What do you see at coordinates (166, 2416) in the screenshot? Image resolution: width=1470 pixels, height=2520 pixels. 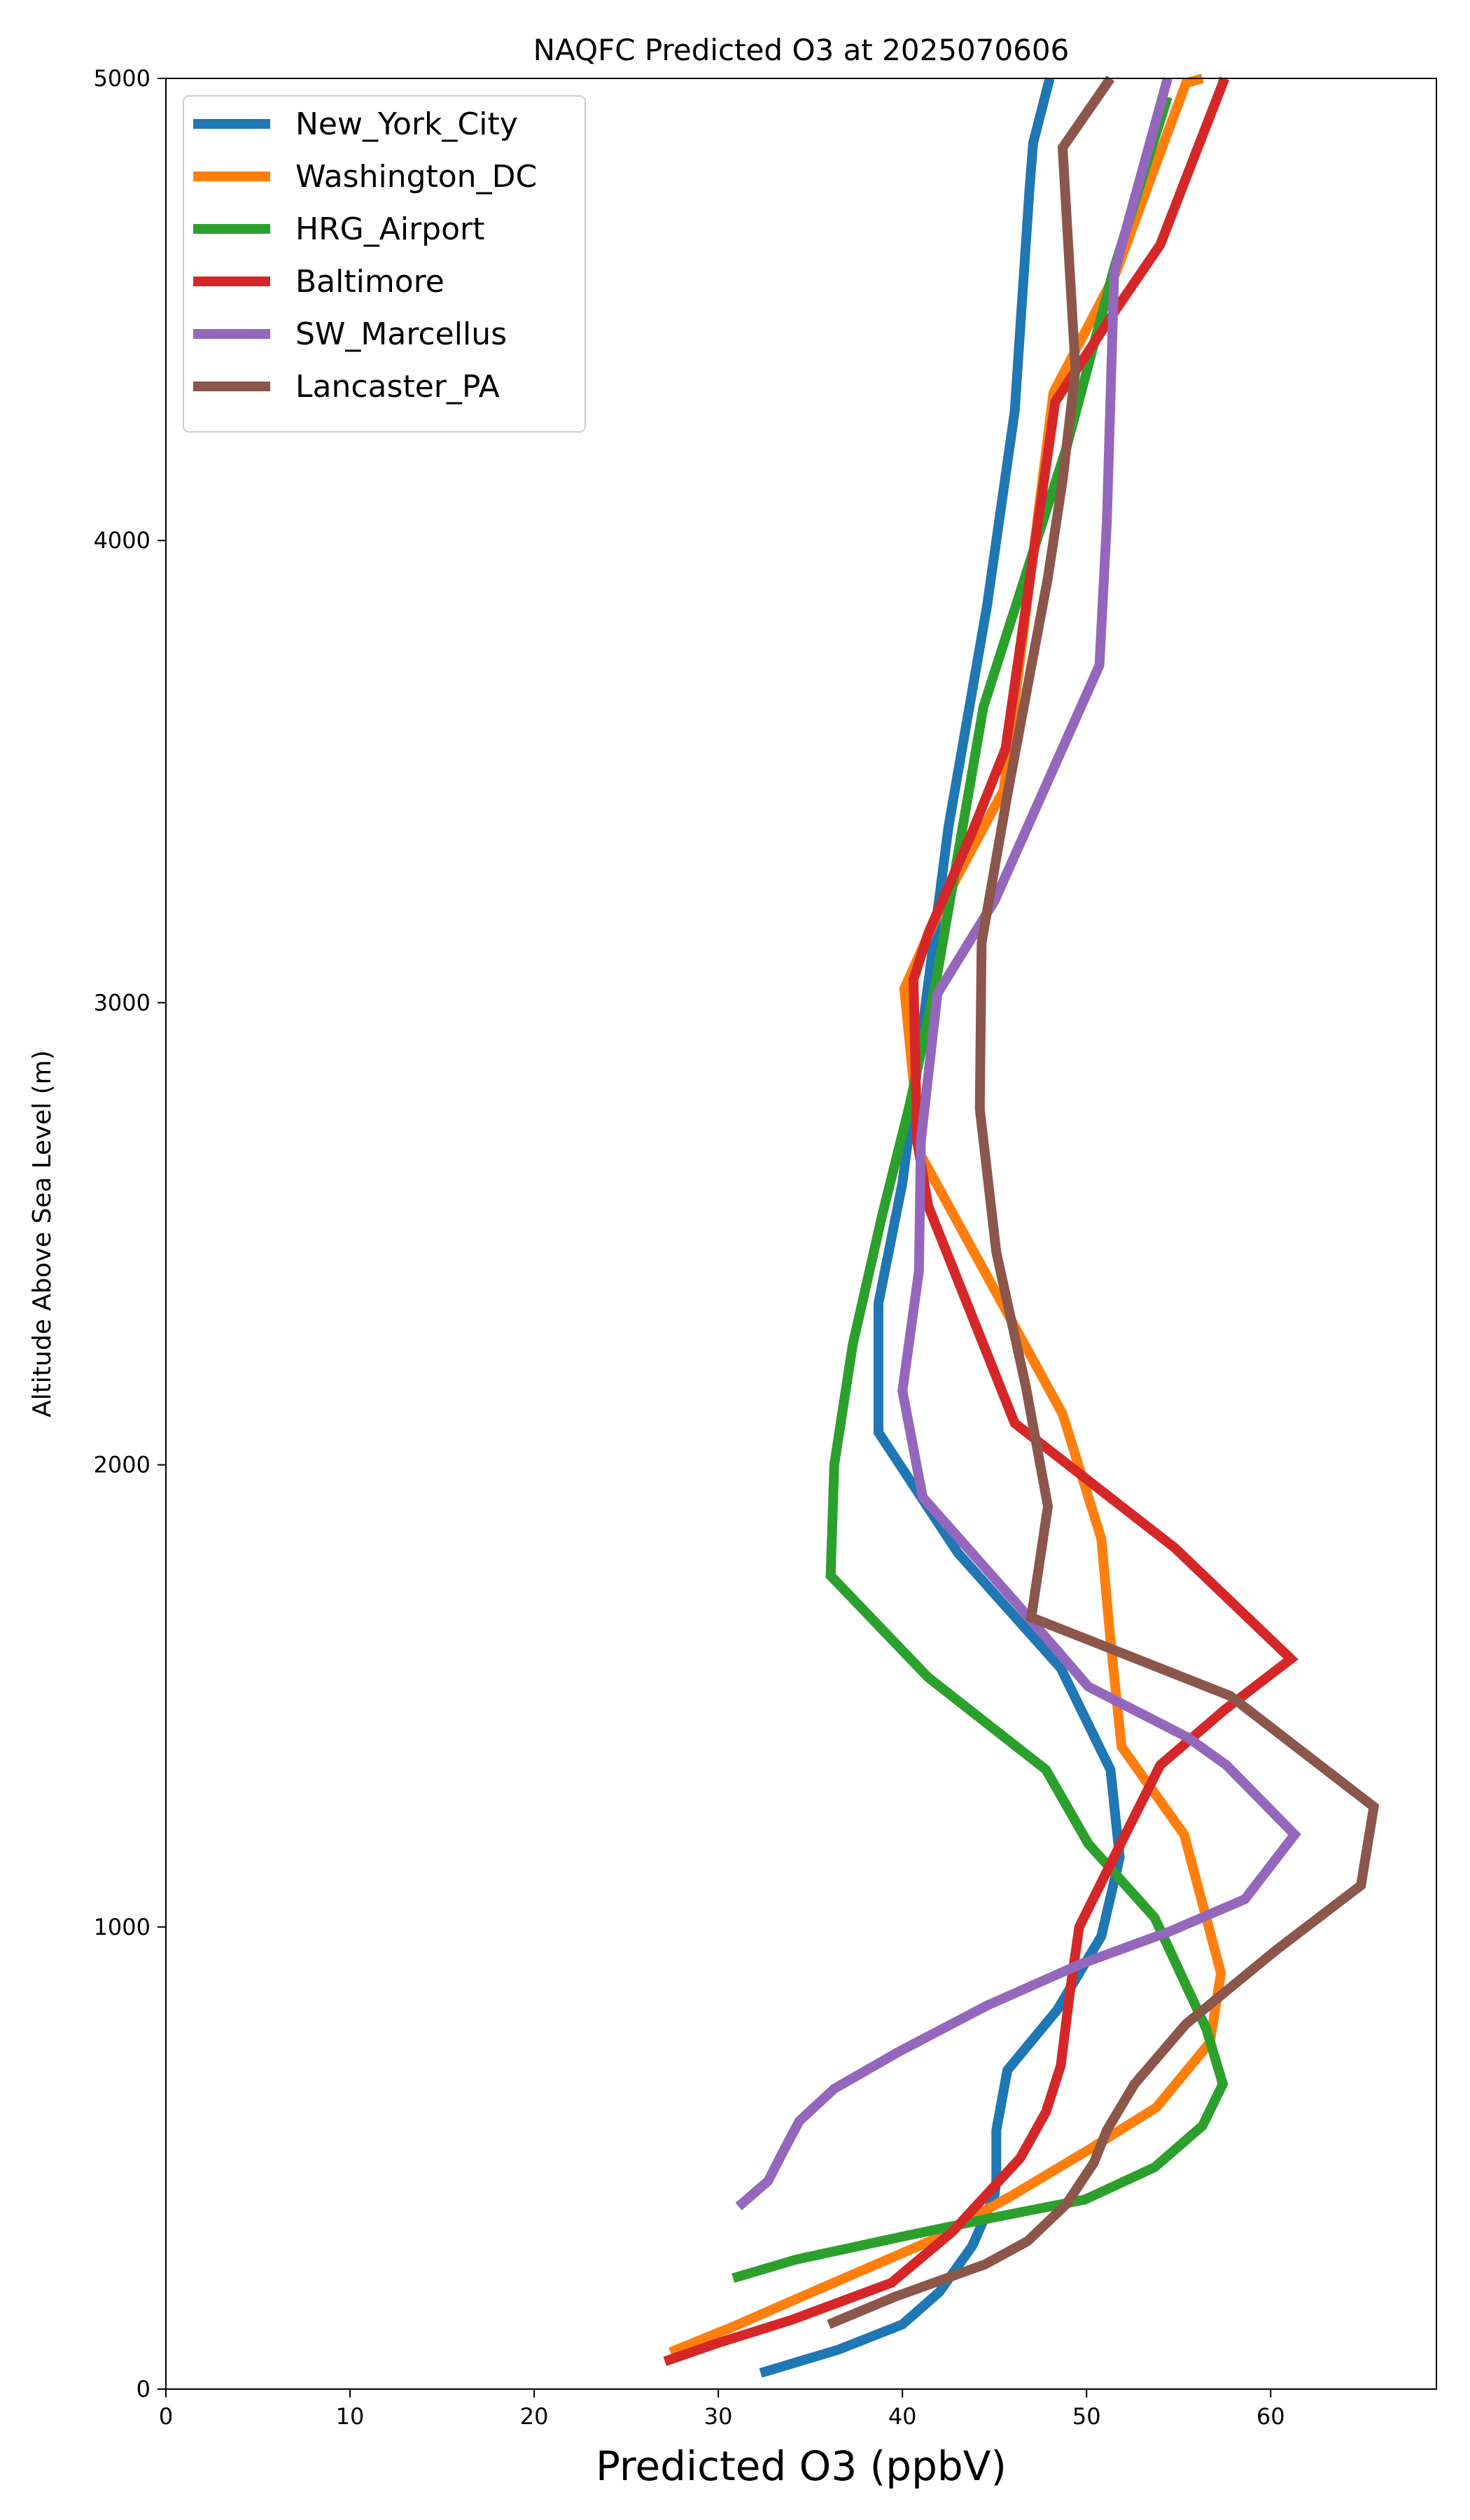 I see `x-tick-label: 0` at bounding box center [166, 2416].